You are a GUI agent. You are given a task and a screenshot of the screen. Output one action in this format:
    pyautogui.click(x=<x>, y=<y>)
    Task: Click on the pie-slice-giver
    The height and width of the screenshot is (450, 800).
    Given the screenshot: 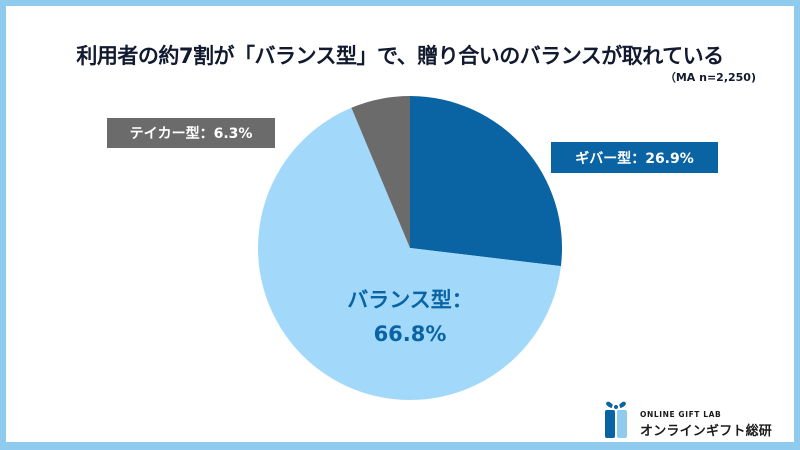 What is the action you would take?
    pyautogui.click(x=486, y=181)
    